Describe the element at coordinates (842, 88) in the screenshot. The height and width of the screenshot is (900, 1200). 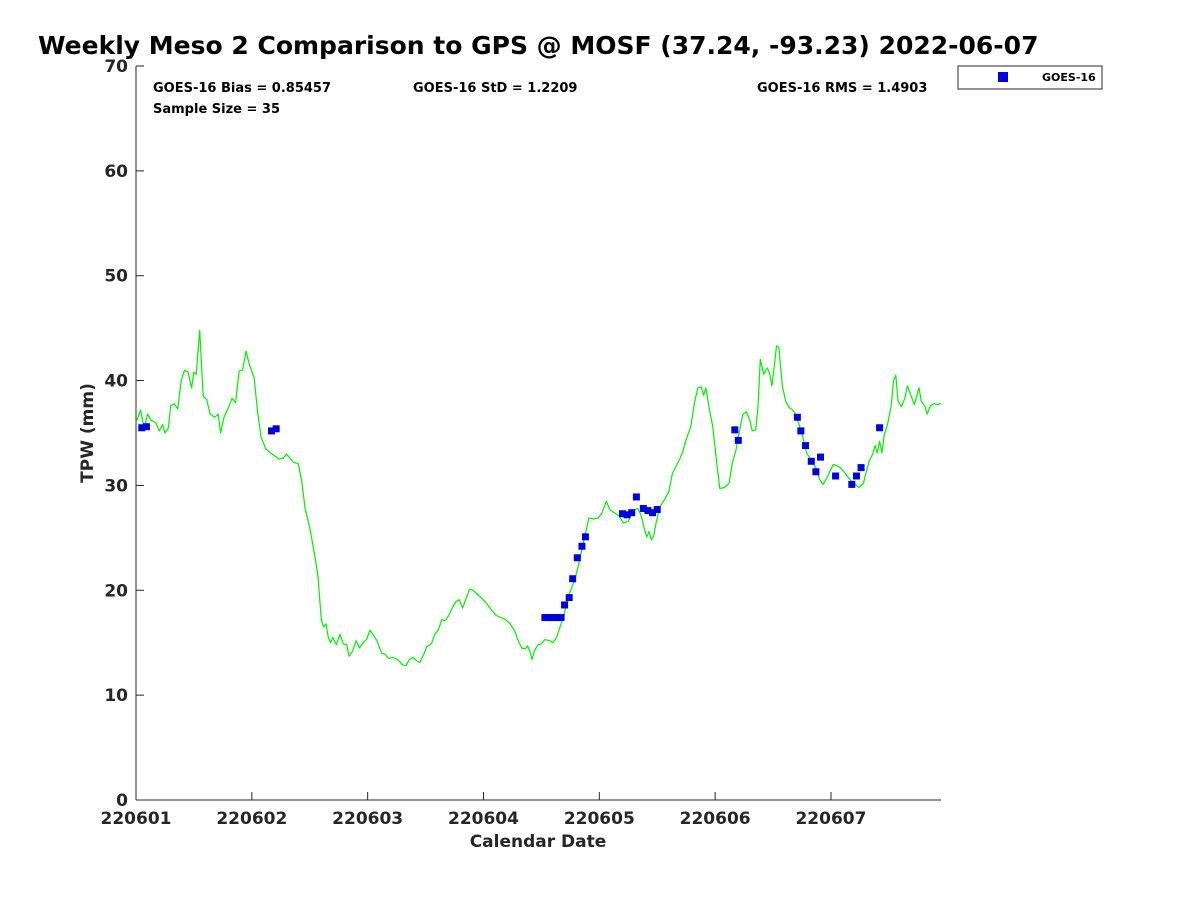
I see `stat-rms: GOES-16 RMS = 1.4903` at that location.